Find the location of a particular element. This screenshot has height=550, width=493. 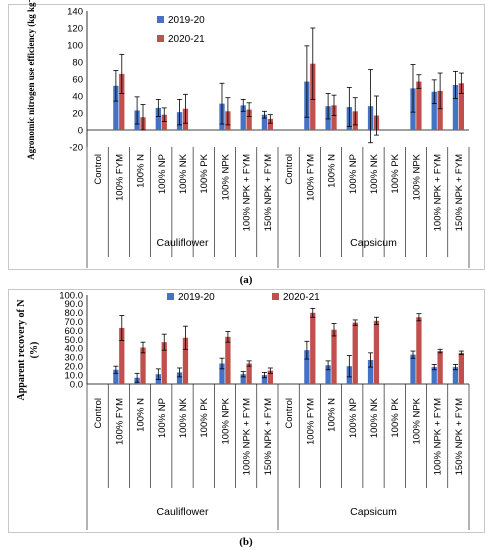

a-ytick-label: 60 is located at coordinates (77, 79).